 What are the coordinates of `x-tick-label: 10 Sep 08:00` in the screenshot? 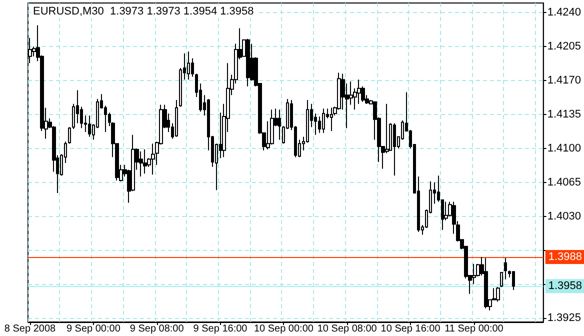 It's located at (347, 329).